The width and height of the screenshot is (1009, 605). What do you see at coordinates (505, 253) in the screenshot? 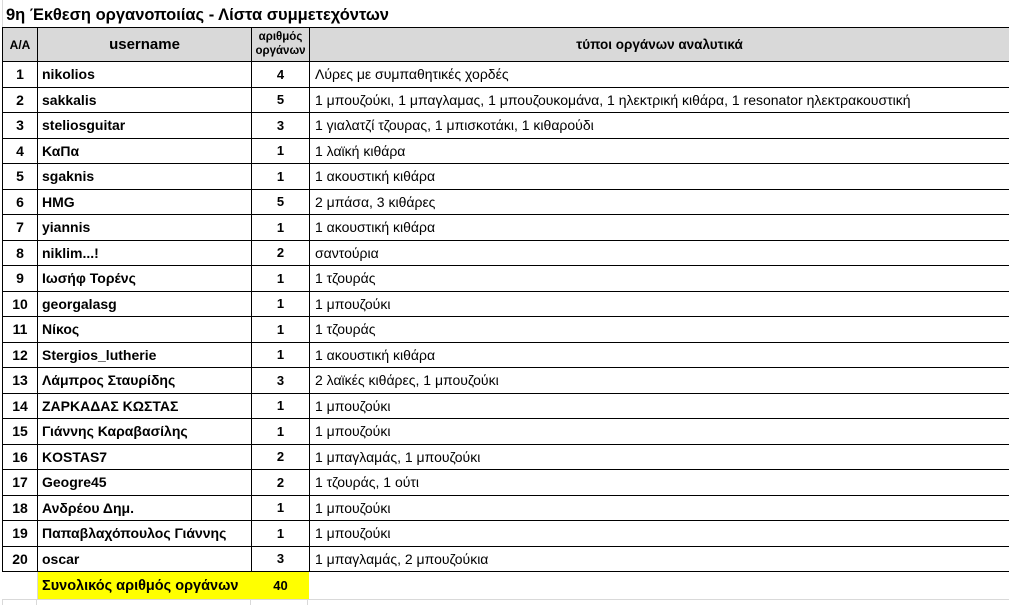
I see `table-row: 8 niklim...! 2 σαντούρια` at bounding box center [505, 253].